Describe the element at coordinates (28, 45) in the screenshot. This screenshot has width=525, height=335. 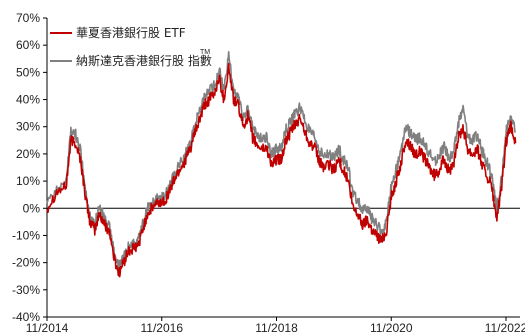
I see `y-tick-label: 60%` at that location.